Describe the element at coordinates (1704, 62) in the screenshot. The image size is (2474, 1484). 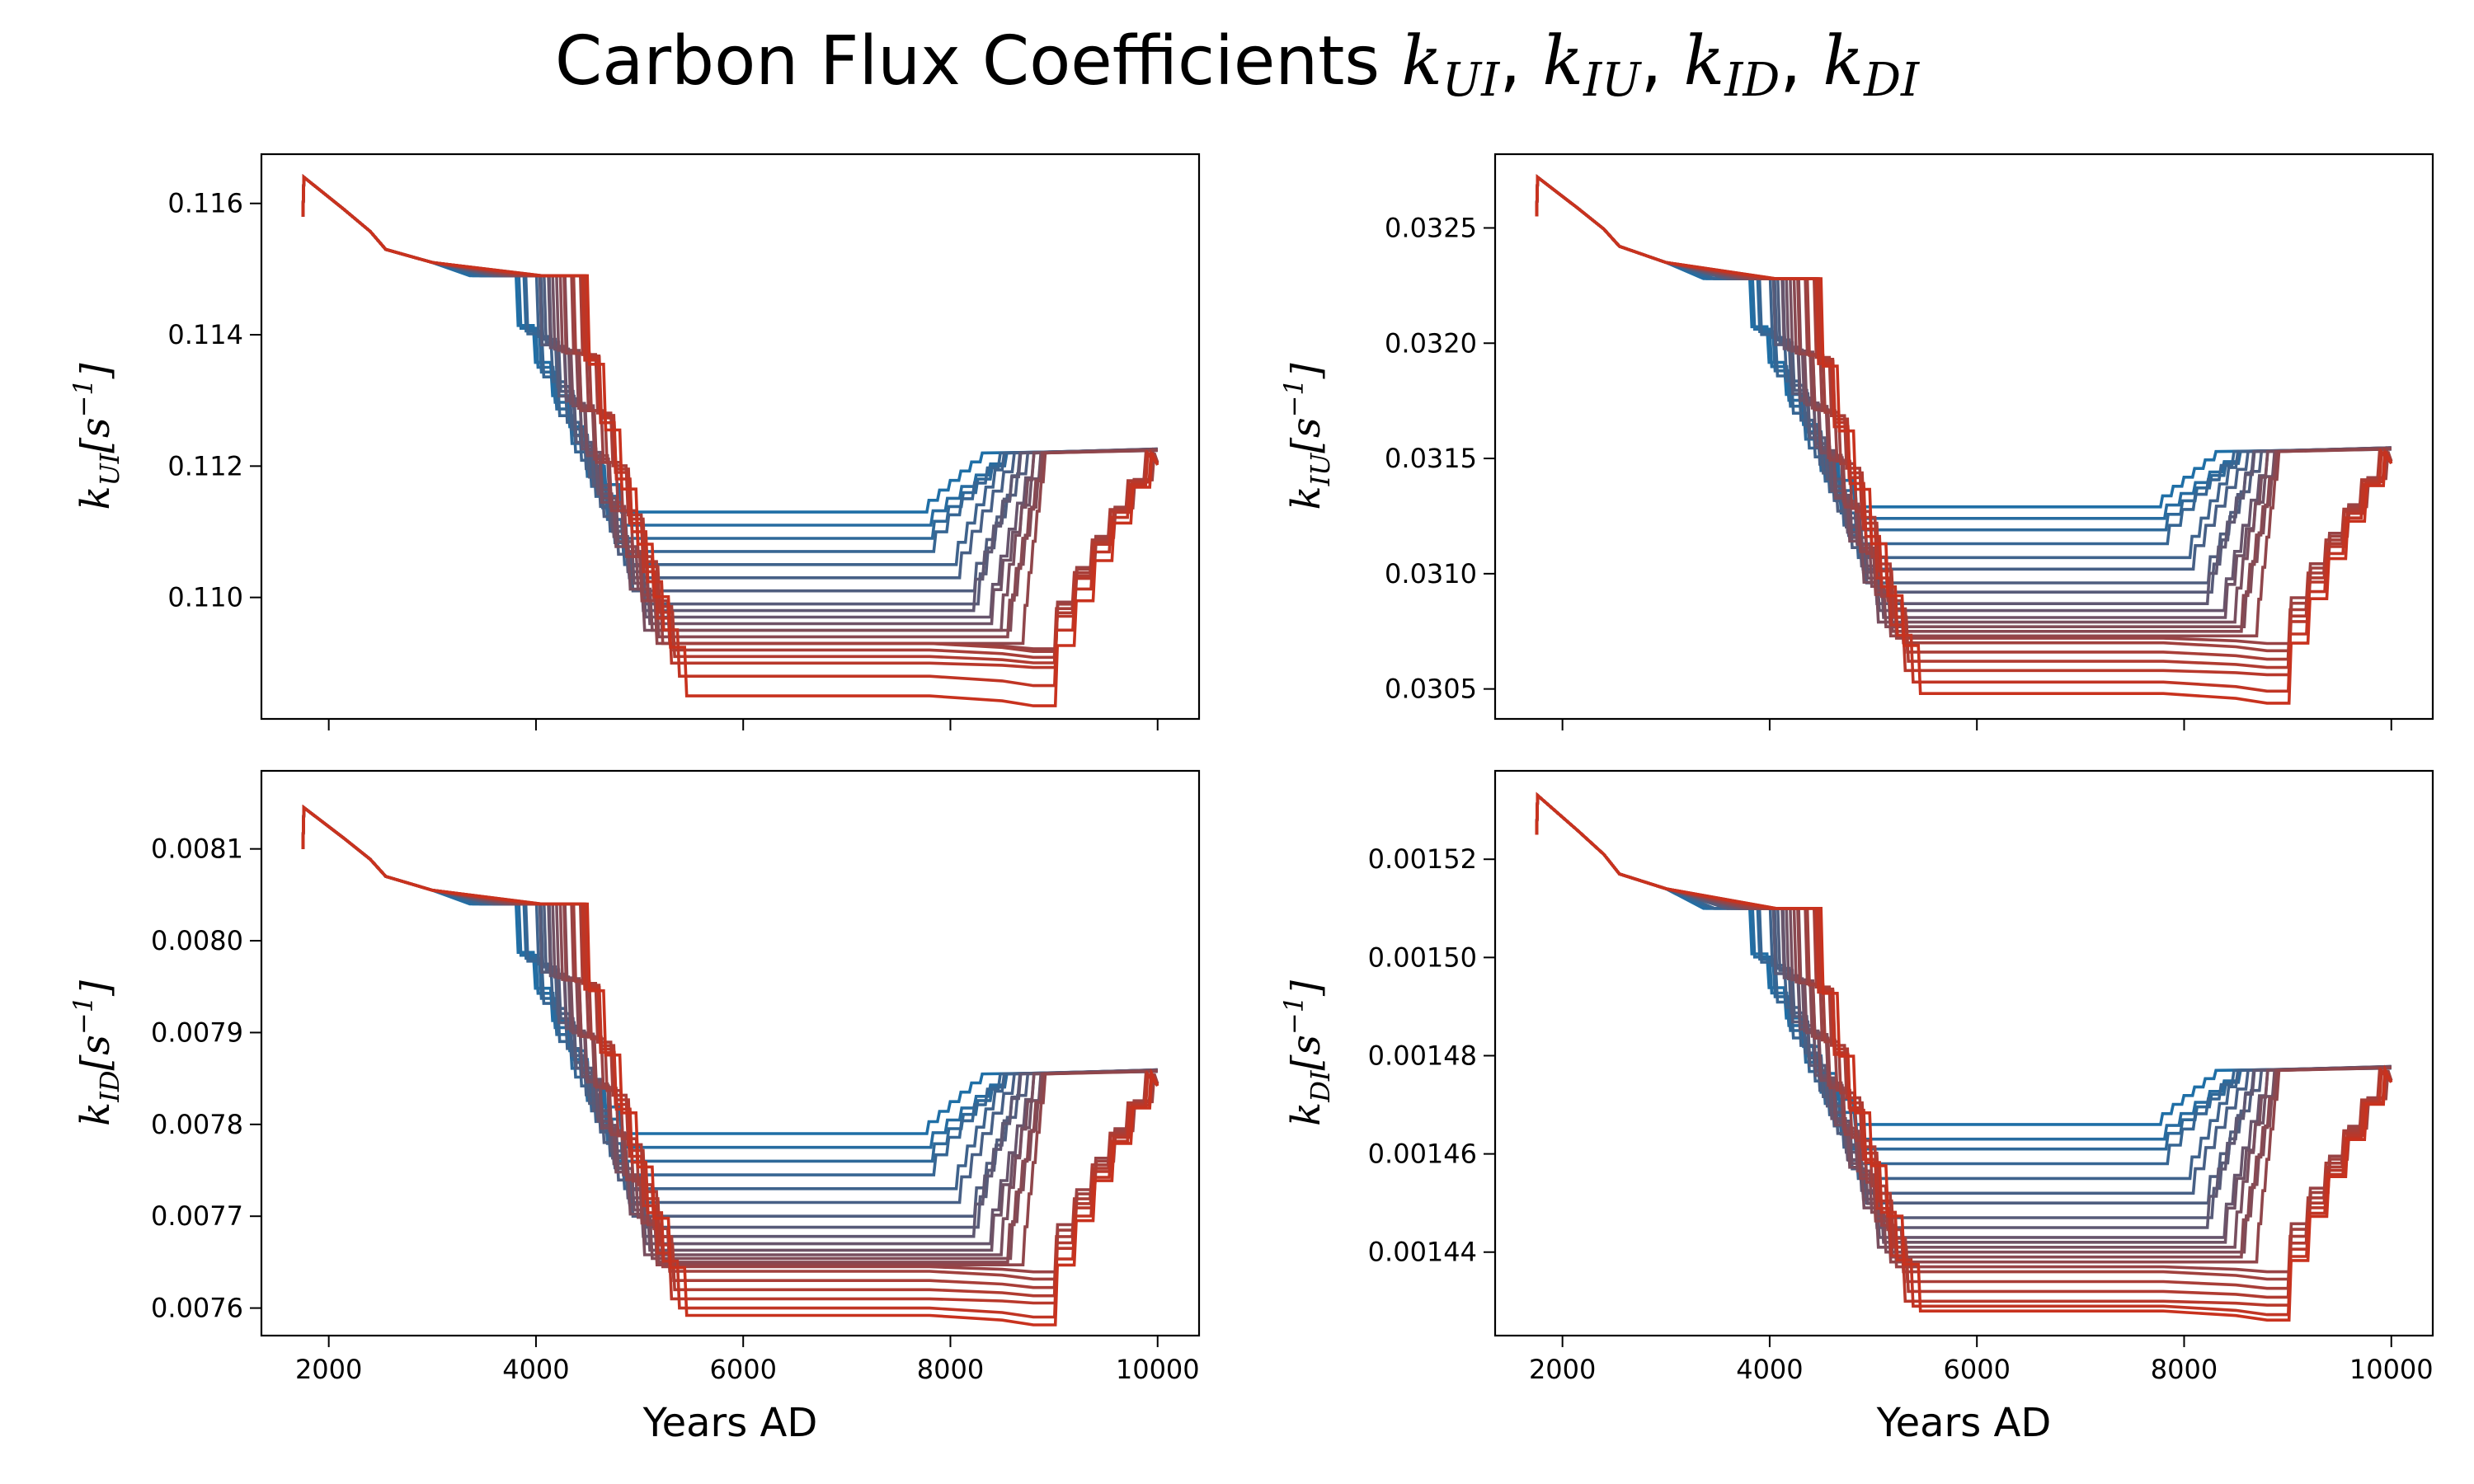
I see `title-symbol-id: k` at that location.